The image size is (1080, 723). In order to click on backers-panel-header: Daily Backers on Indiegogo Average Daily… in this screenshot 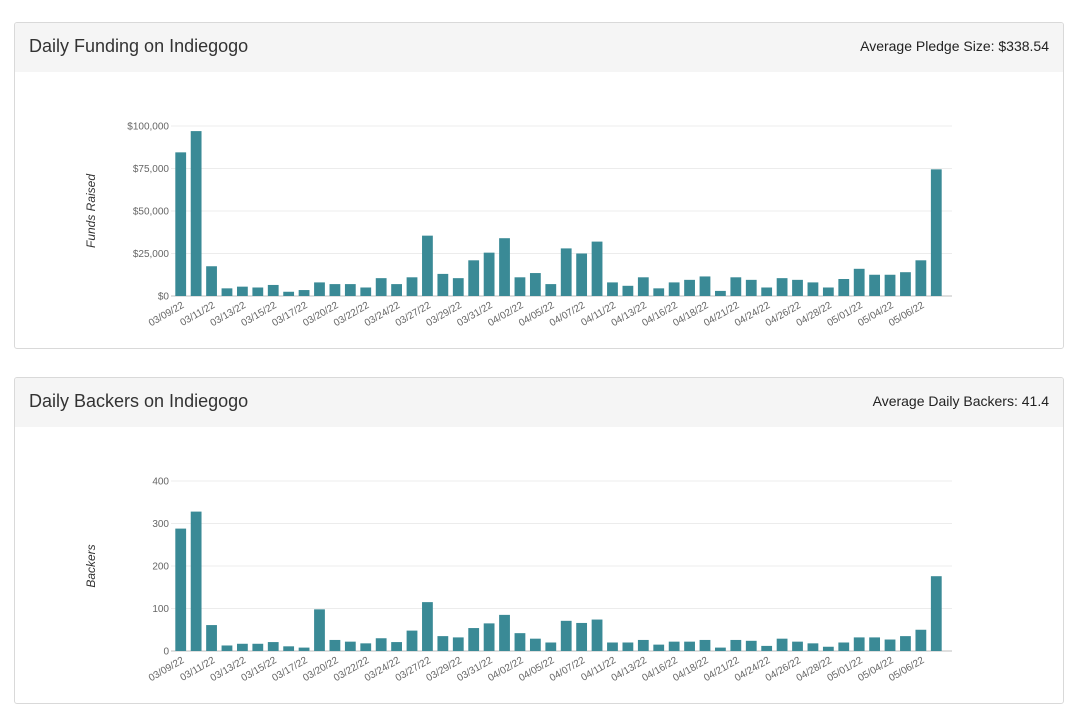, I will do `click(539, 402)`.